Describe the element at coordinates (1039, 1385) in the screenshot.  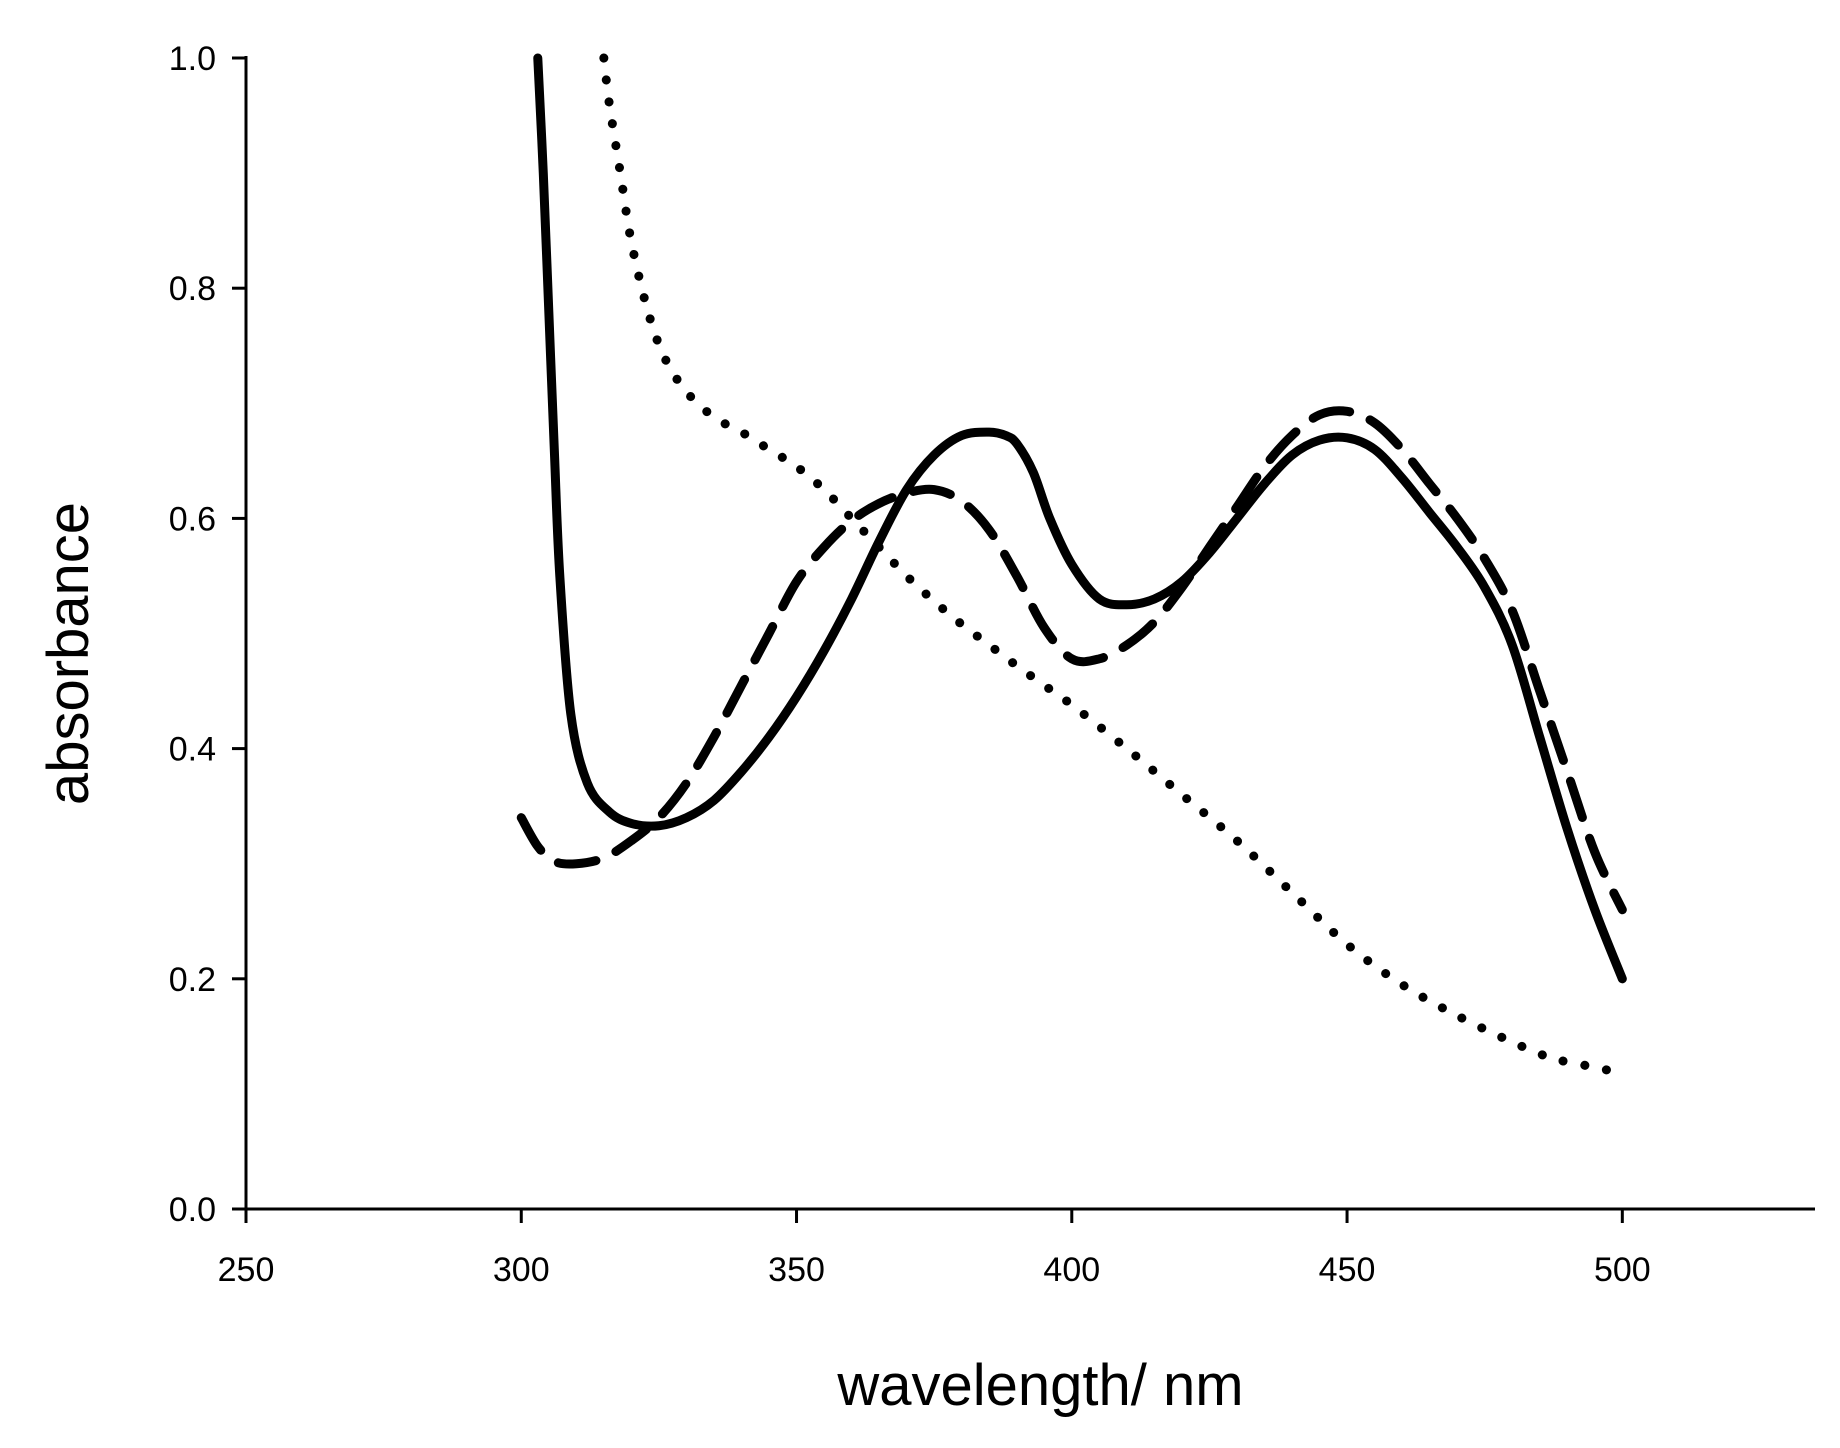
I see `x-axis-title: wavelength/ nm` at that location.